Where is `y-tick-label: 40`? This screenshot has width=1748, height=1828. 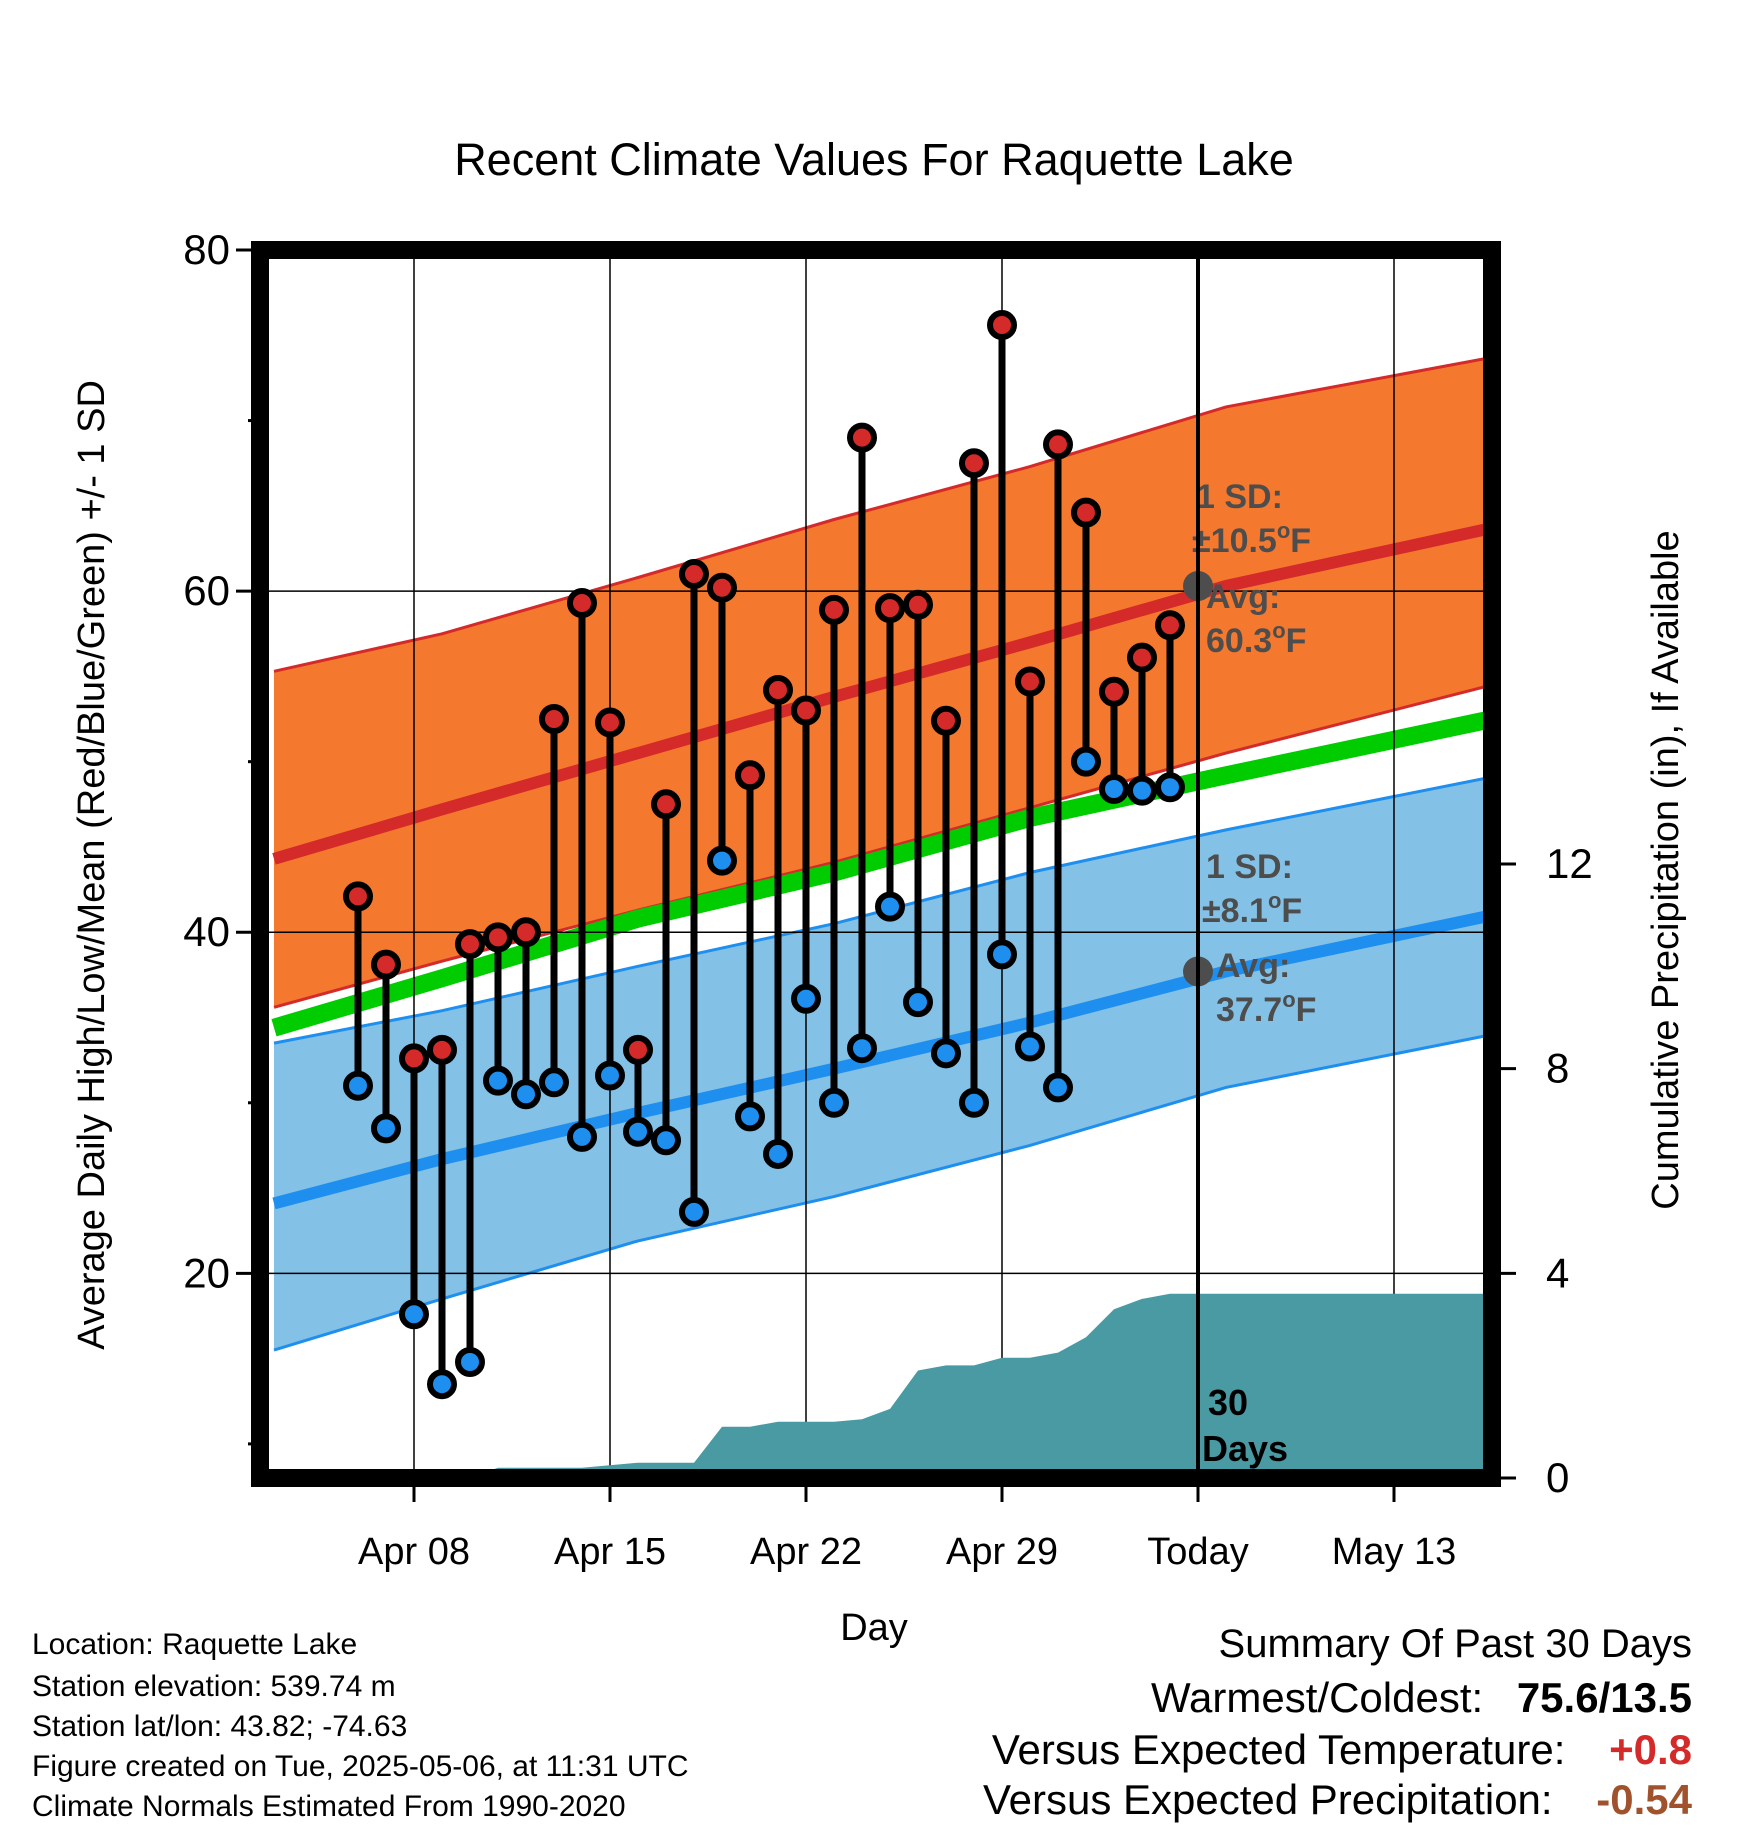 y-tick-label: 40 is located at coordinates (206, 931).